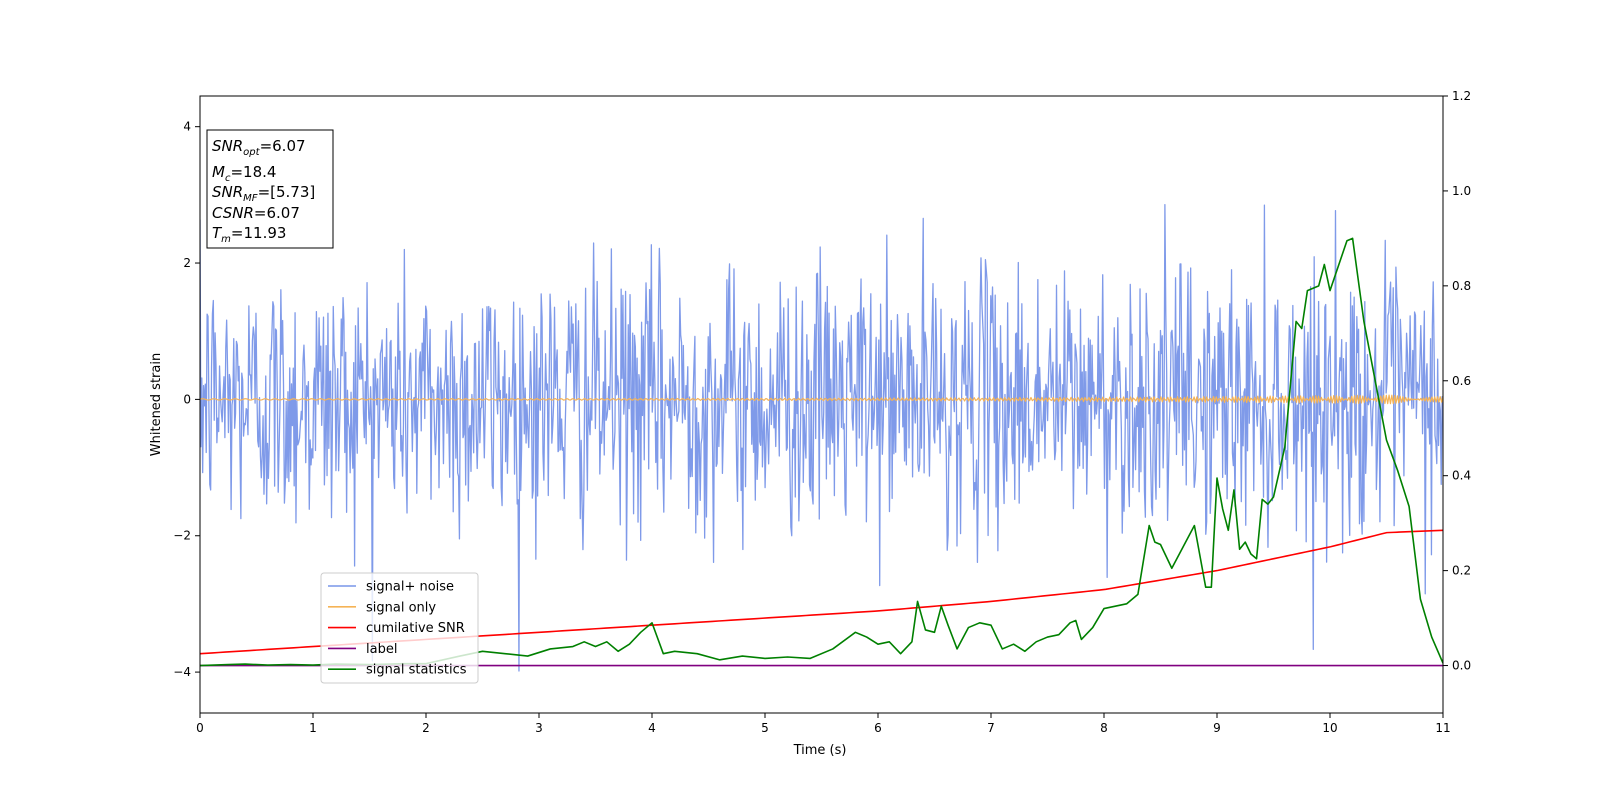 The height and width of the screenshot is (800, 1600). Describe the element at coordinates (821, 399) in the screenshot. I see `series-line-signal-only` at that location.